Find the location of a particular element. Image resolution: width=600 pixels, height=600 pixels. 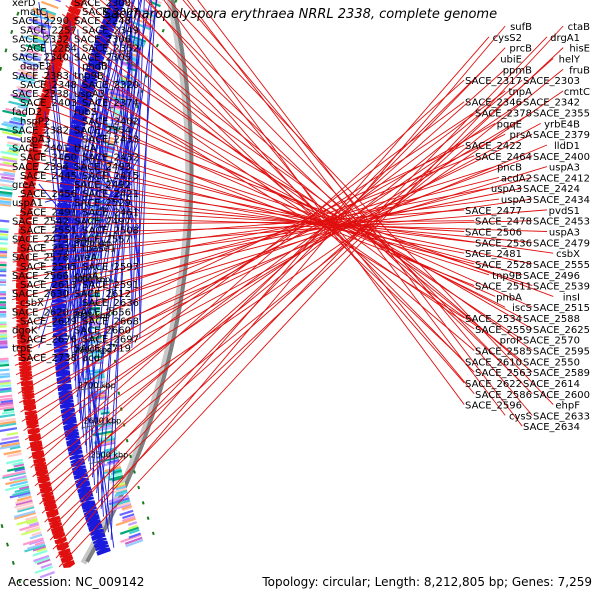

forward-gene-label: SACE_2697 is located at coordinates (110, 340).